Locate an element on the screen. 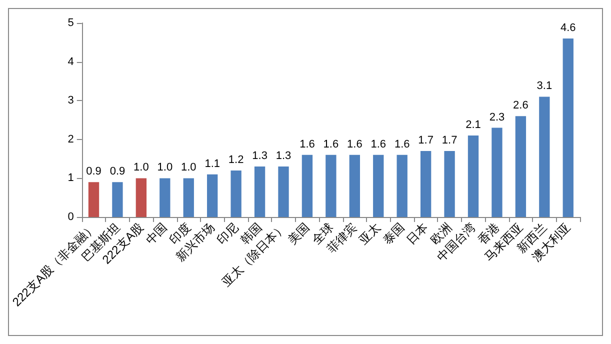 The width and height of the screenshot is (611, 344). y-tick-label: 0 is located at coordinates (71, 217).